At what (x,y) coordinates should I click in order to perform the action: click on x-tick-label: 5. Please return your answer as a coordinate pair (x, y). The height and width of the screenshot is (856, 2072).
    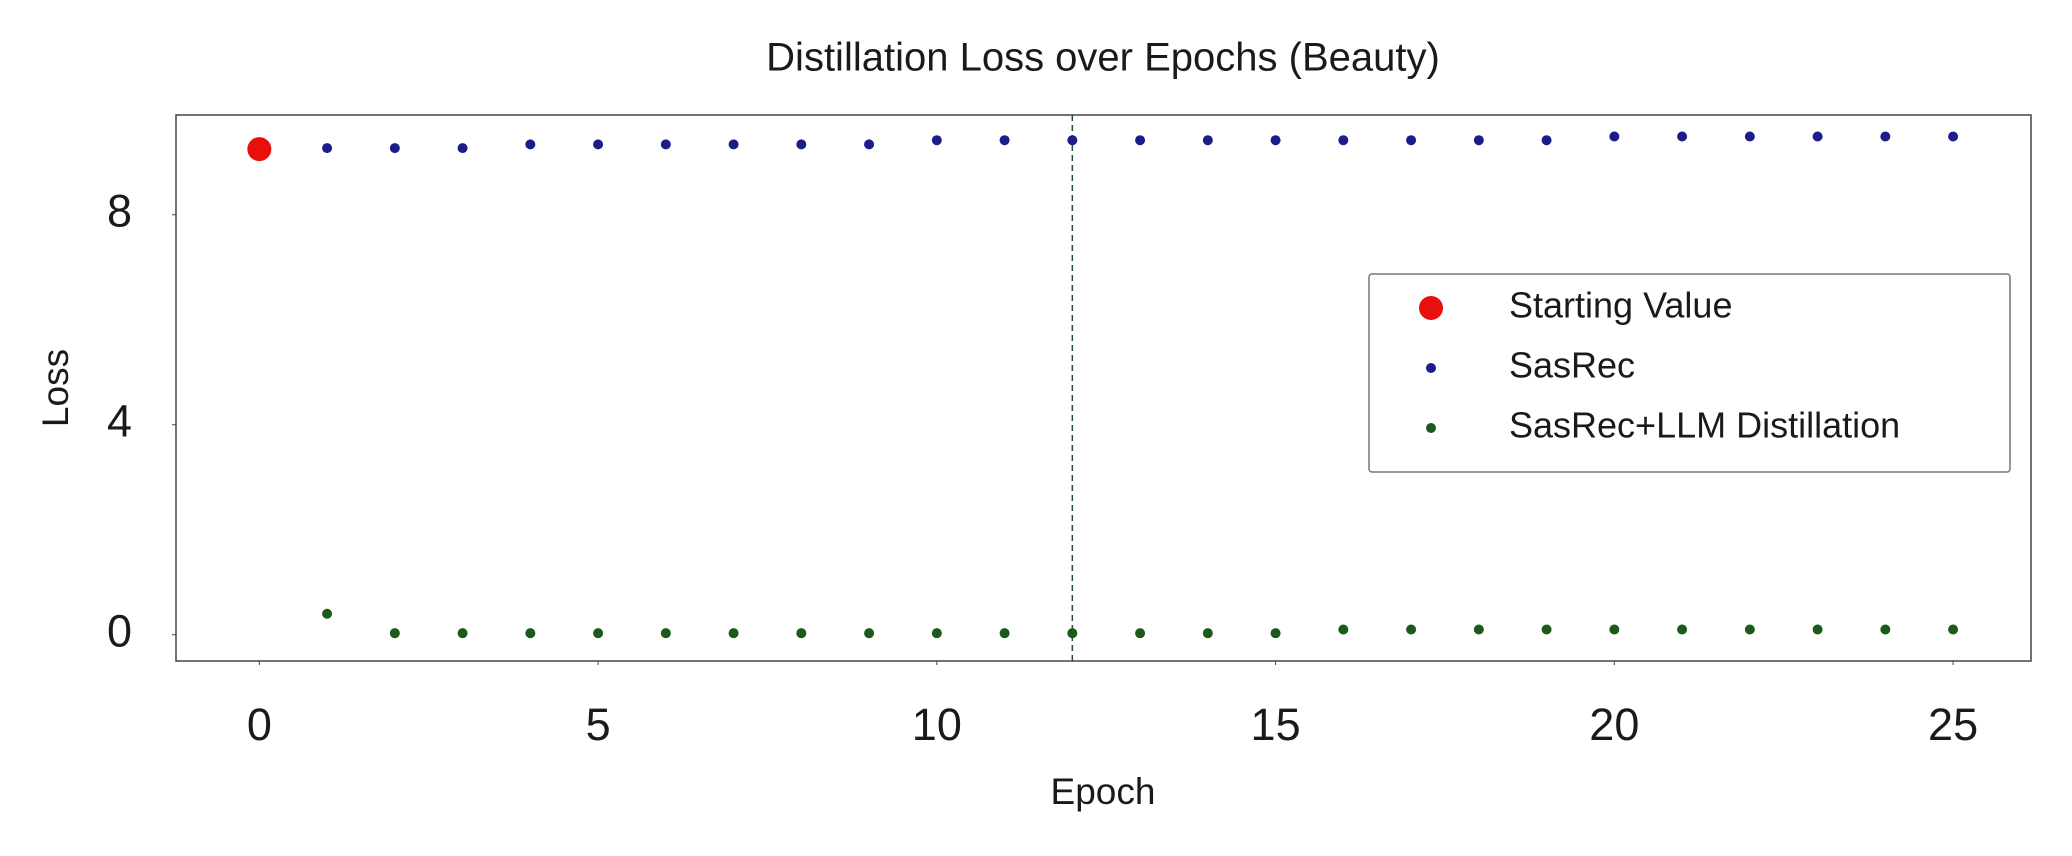
    Looking at the image, I should click on (598, 724).